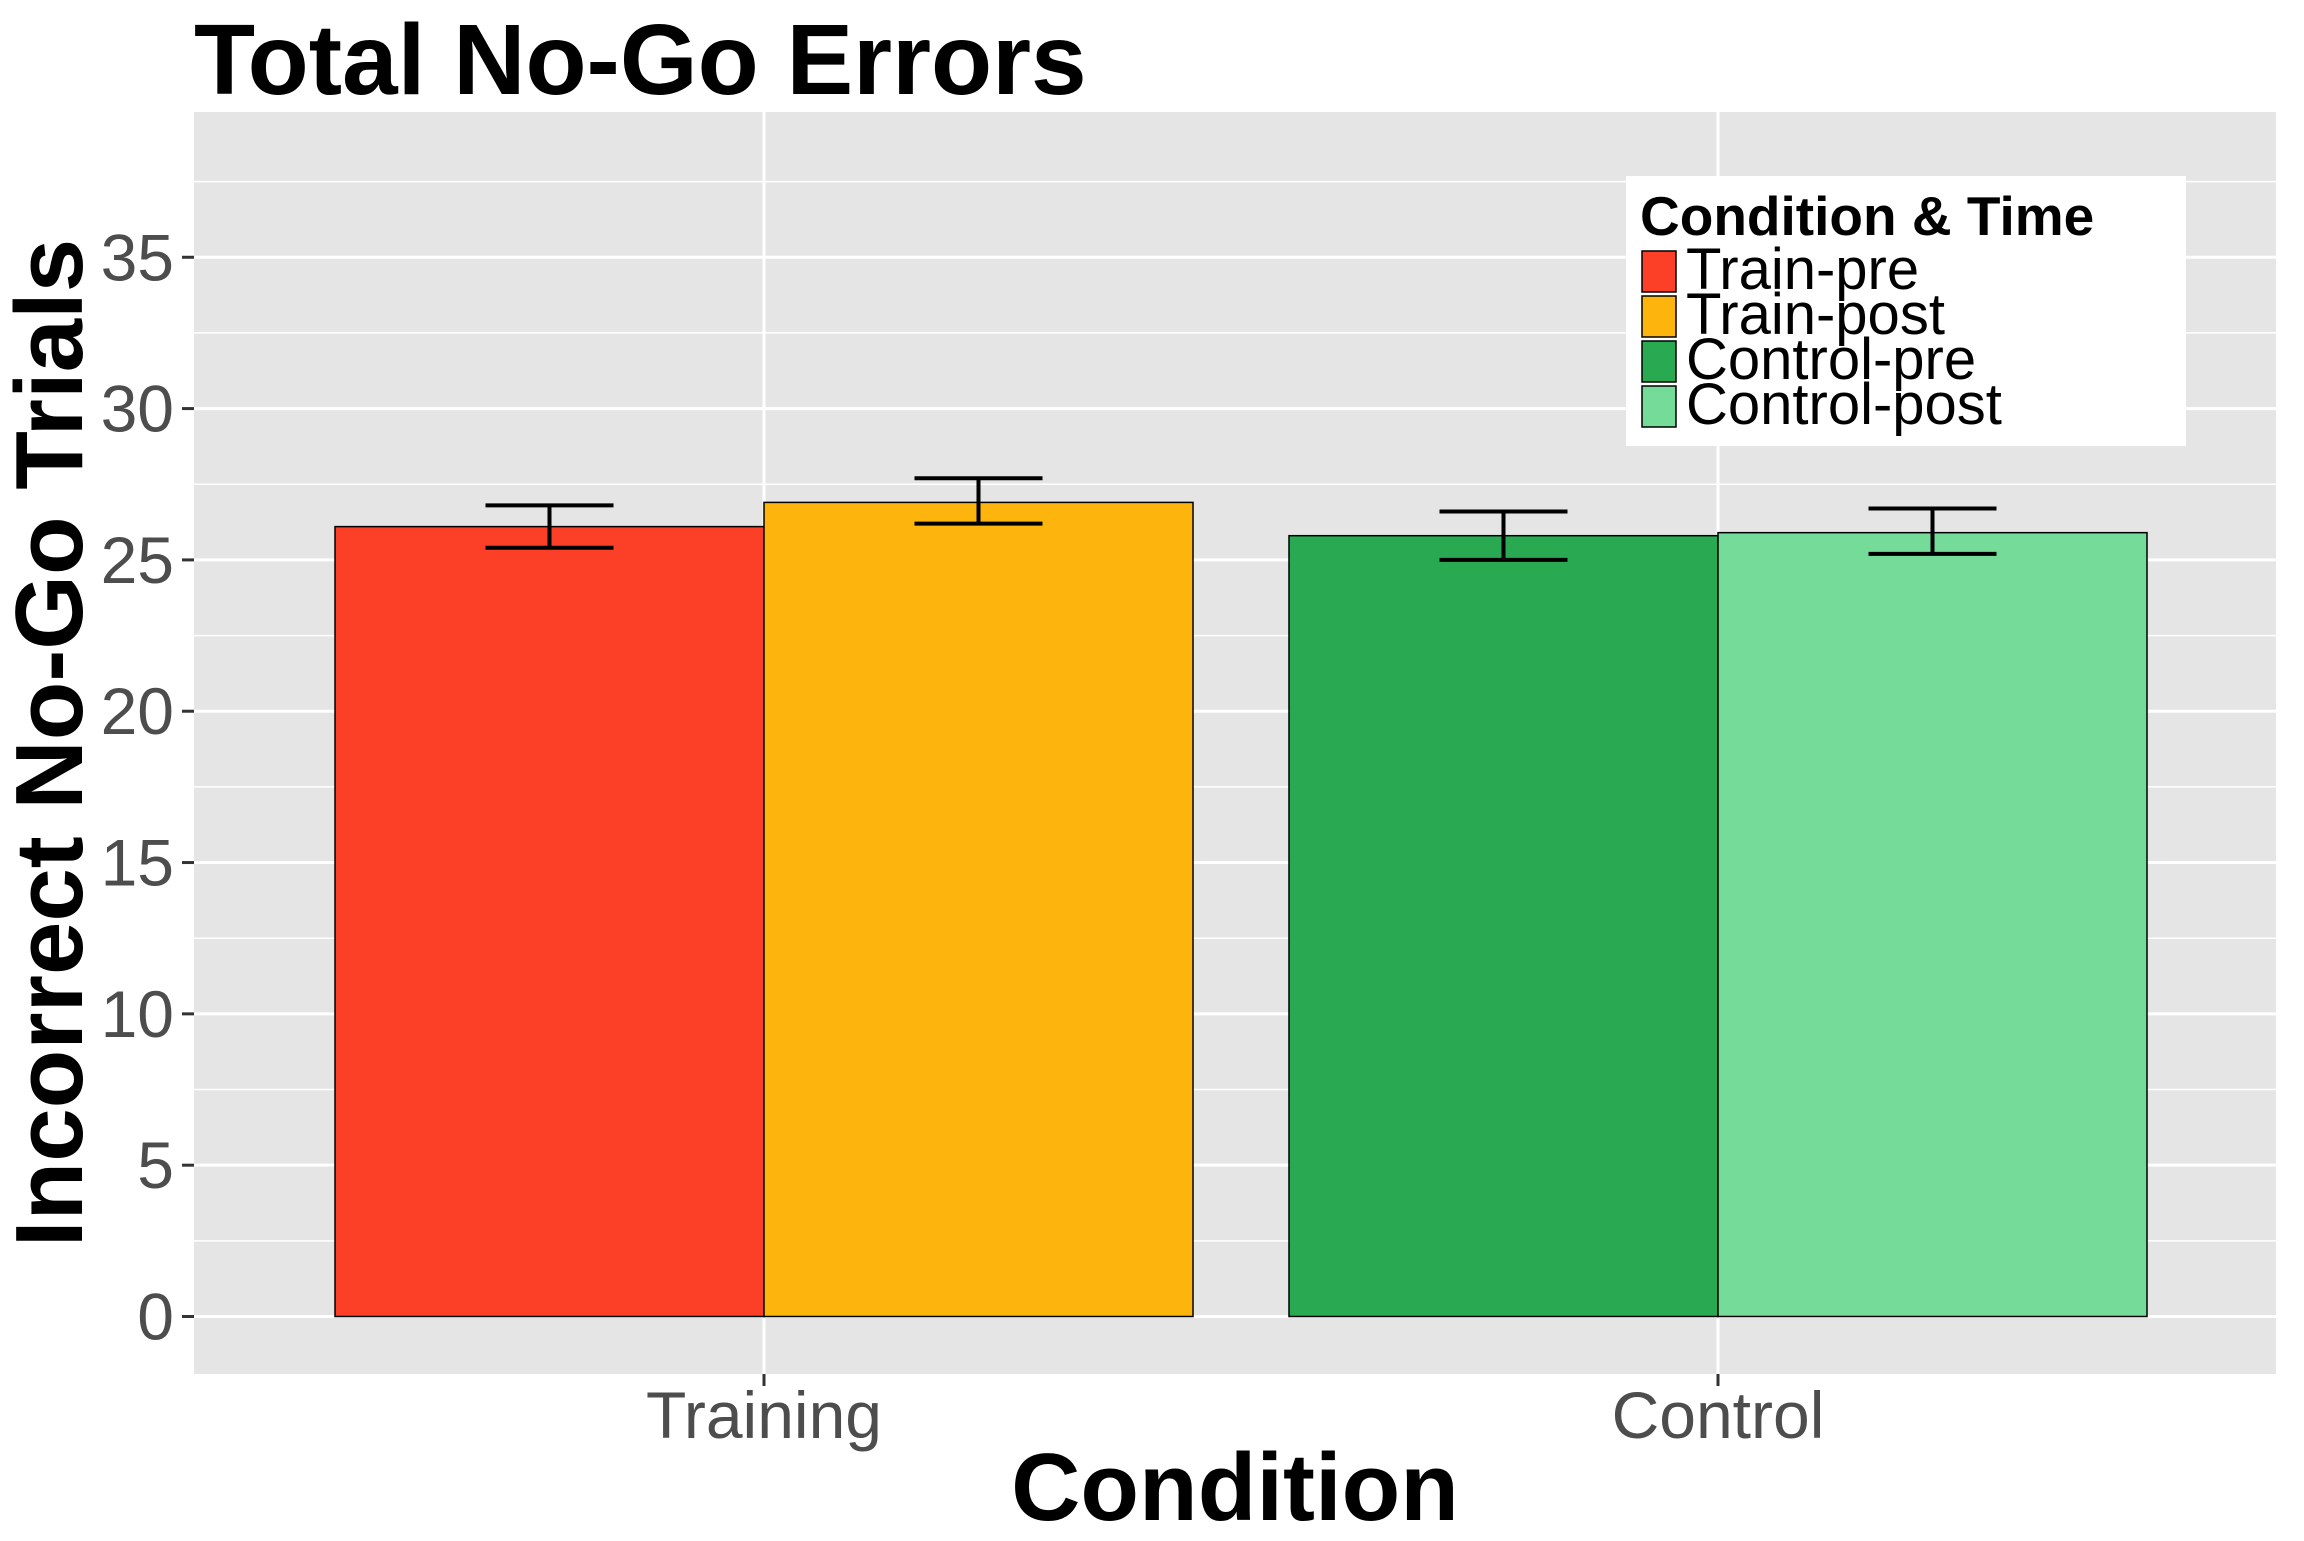 The image size is (2304, 1541). What do you see at coordinates (1932, 531) in the screenshot?
I see `error-bar-control-post` at bounding box center [1932, 531].